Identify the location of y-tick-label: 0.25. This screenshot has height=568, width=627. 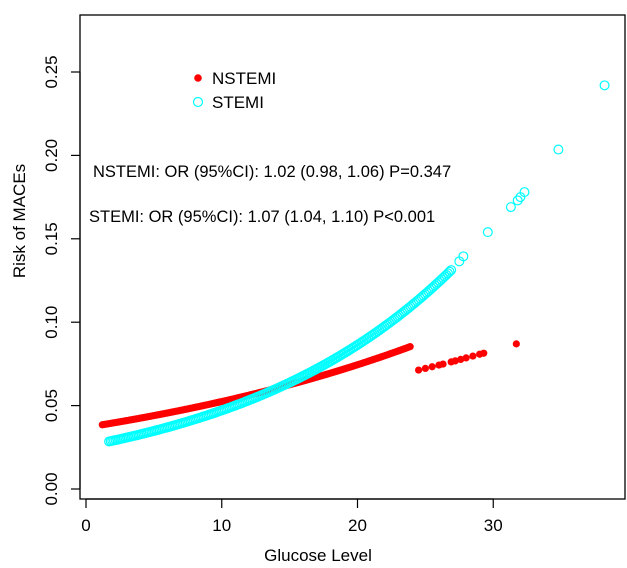
(51, 71).